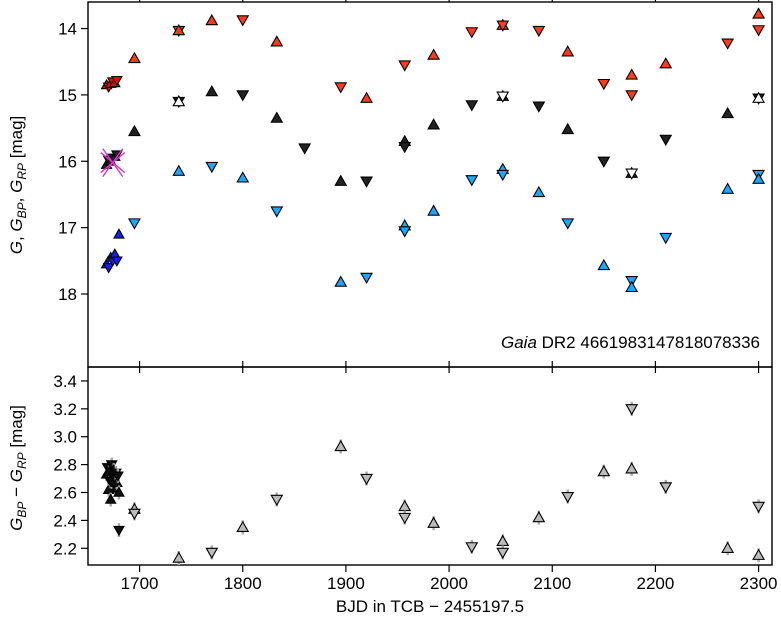 The height and width of the screenshot is (623, 781). I want to click on y-tick-label: 18, so click(67, 294).